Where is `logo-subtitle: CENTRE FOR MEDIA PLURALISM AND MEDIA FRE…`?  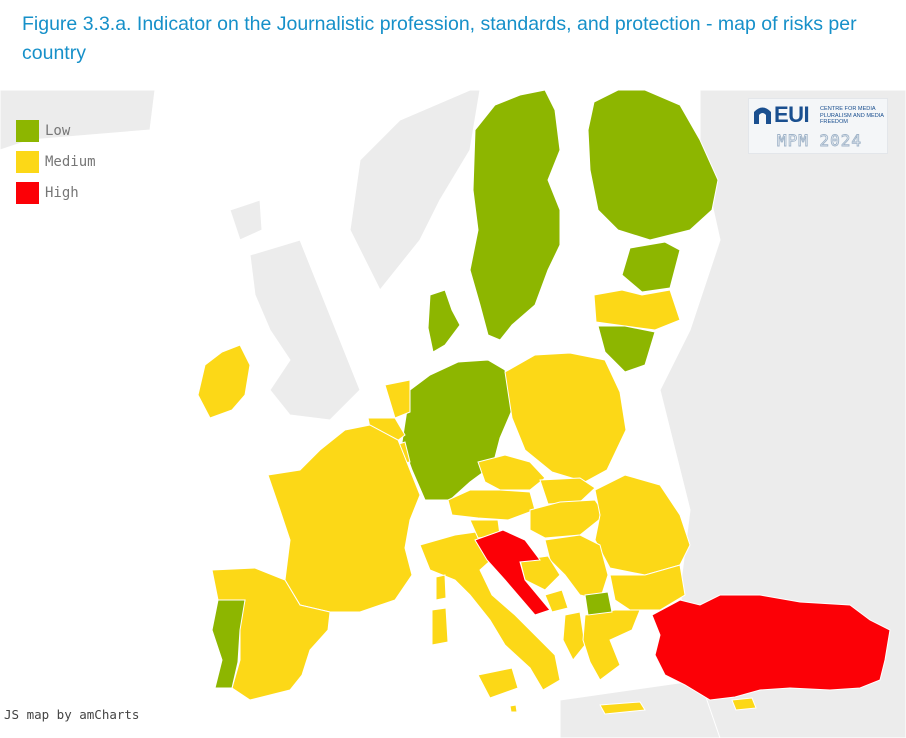 logo-subtitle: CENTRE FOR MEDIA PLURALISM AND MEDIA FRE… is located at coordinates (852, 115).